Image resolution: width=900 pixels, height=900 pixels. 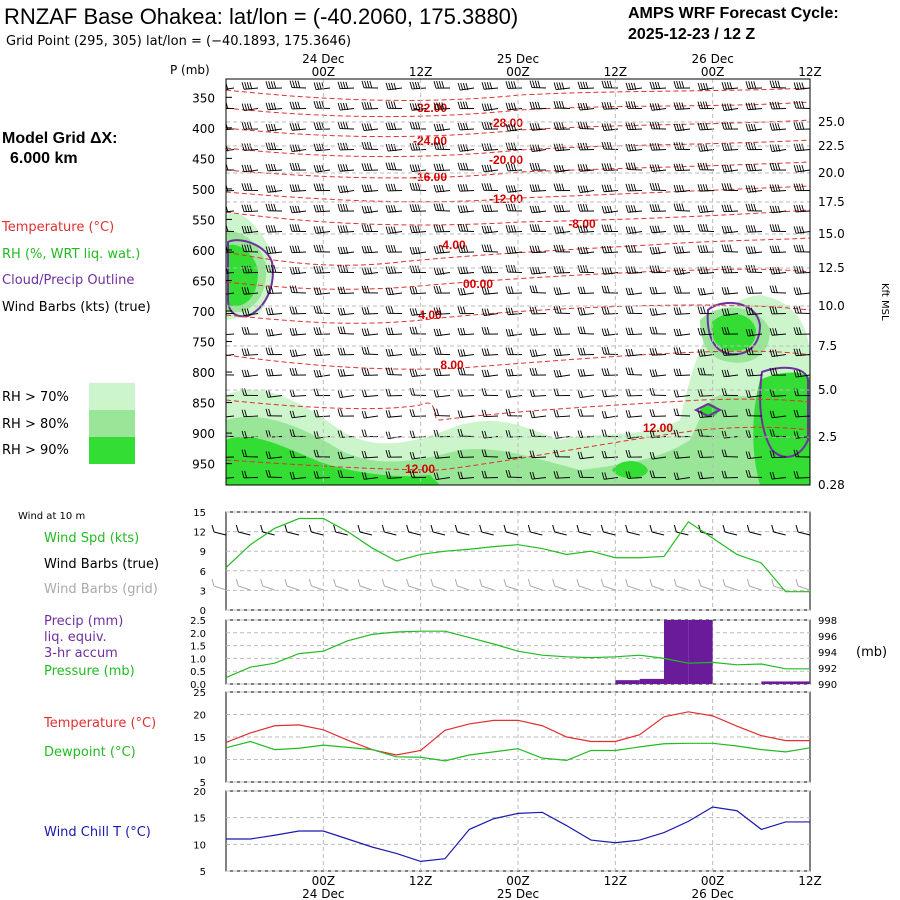 I want to click on wind-panel-title: Wind at 10 m, so click(x=51, y=516).